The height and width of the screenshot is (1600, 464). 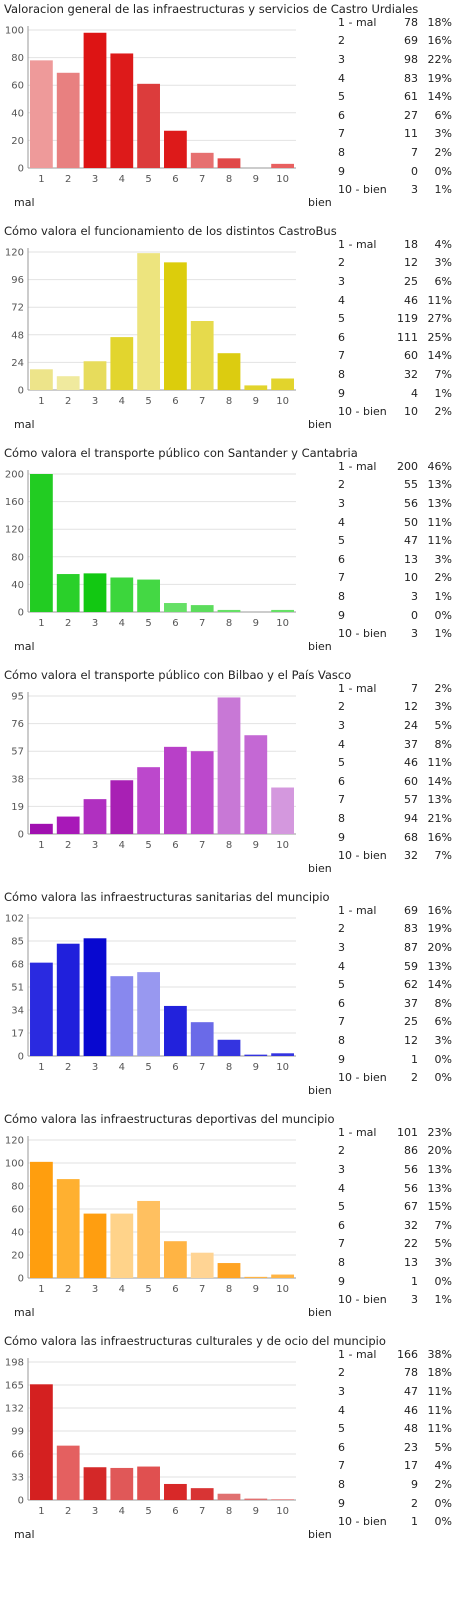 I want to click on table-row: 1 - mal 18 4%, so click(x=395, y=244).